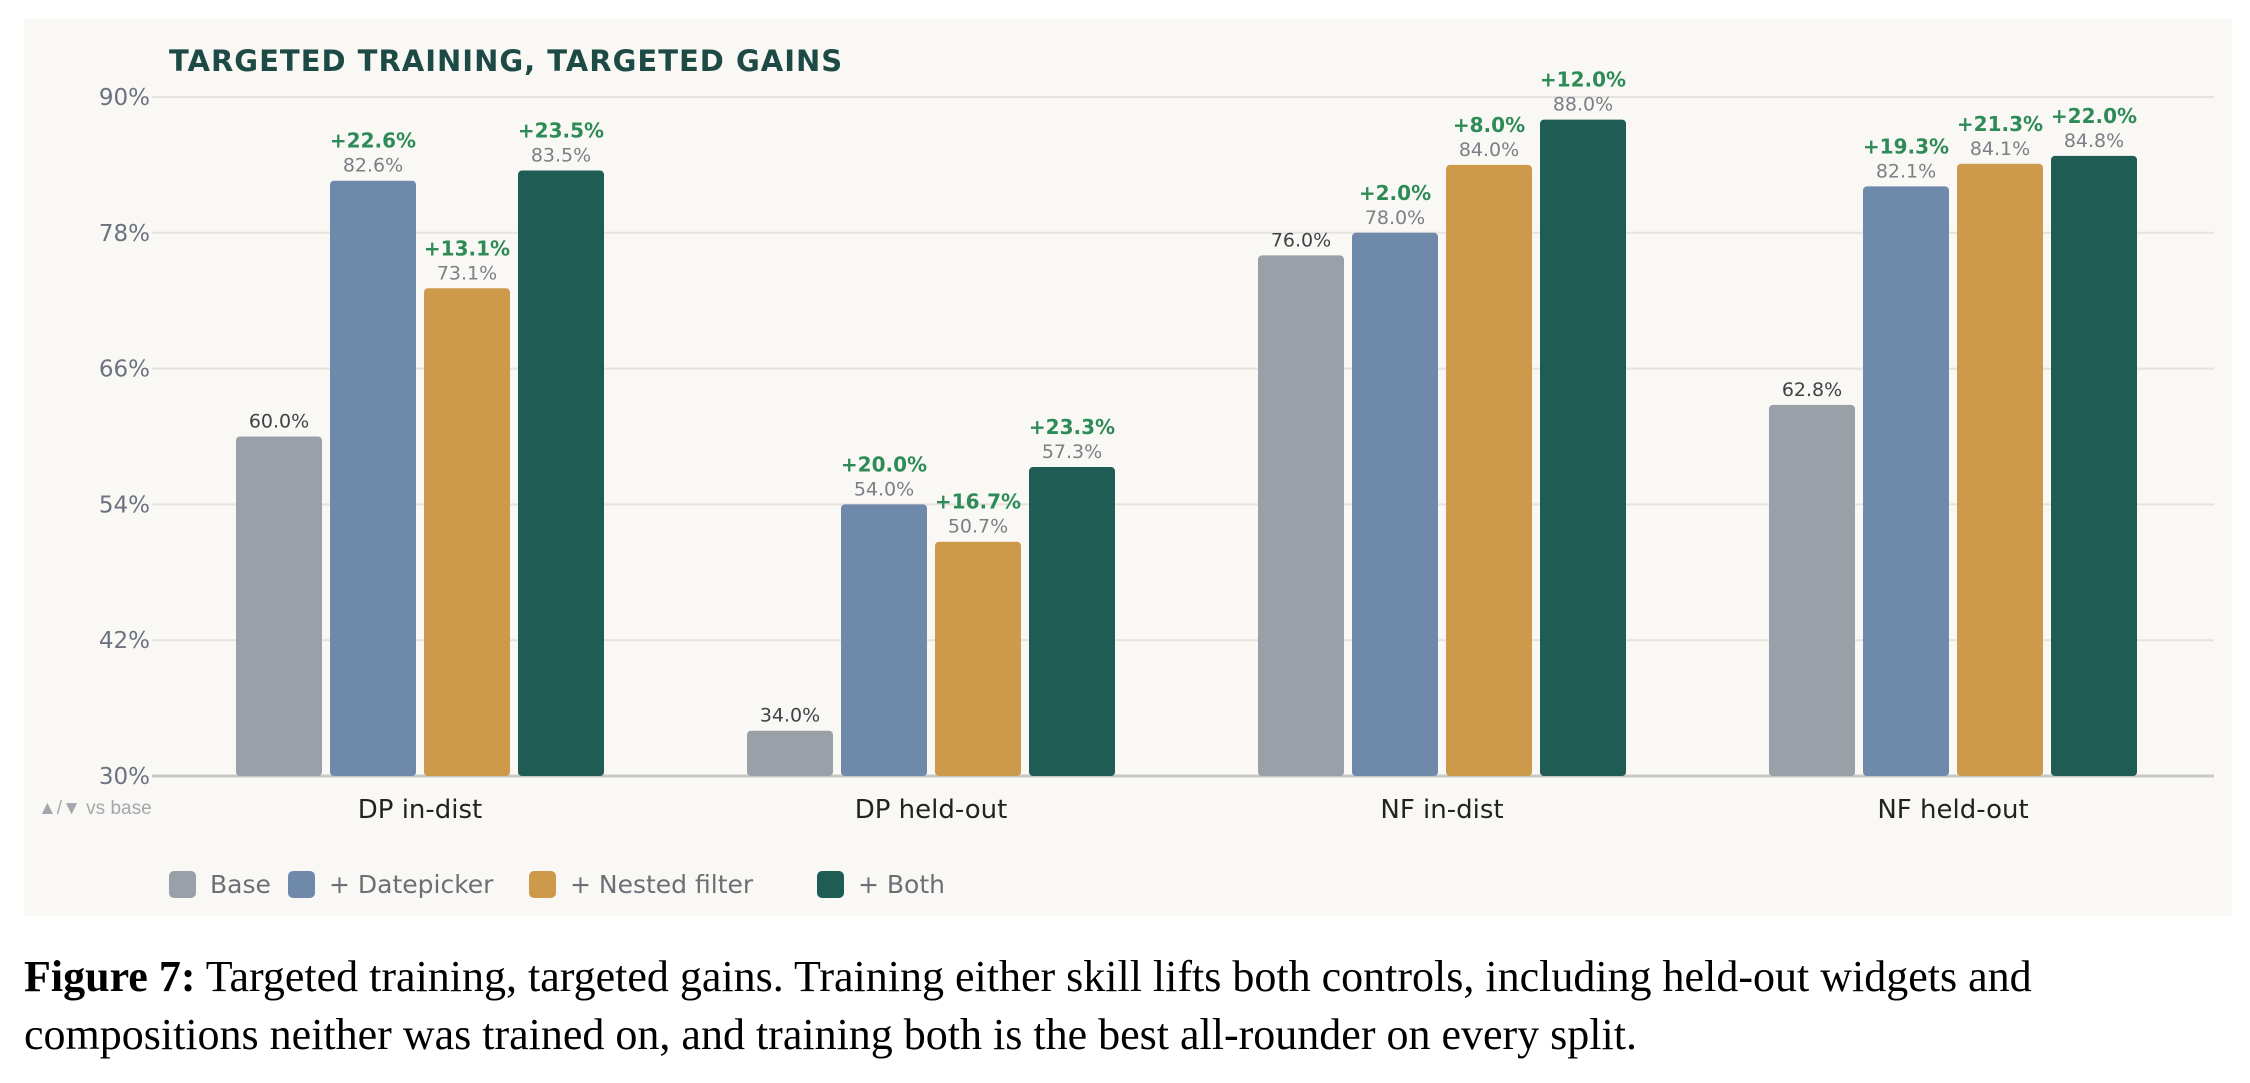 Image resolution: width=2250 pixels, height=1083 pixels. Describe the element at coordinates (506, 61) in the screenshot. I see `chart-title: TARGETED TRAINING, TARGETED GAINS` at that location.